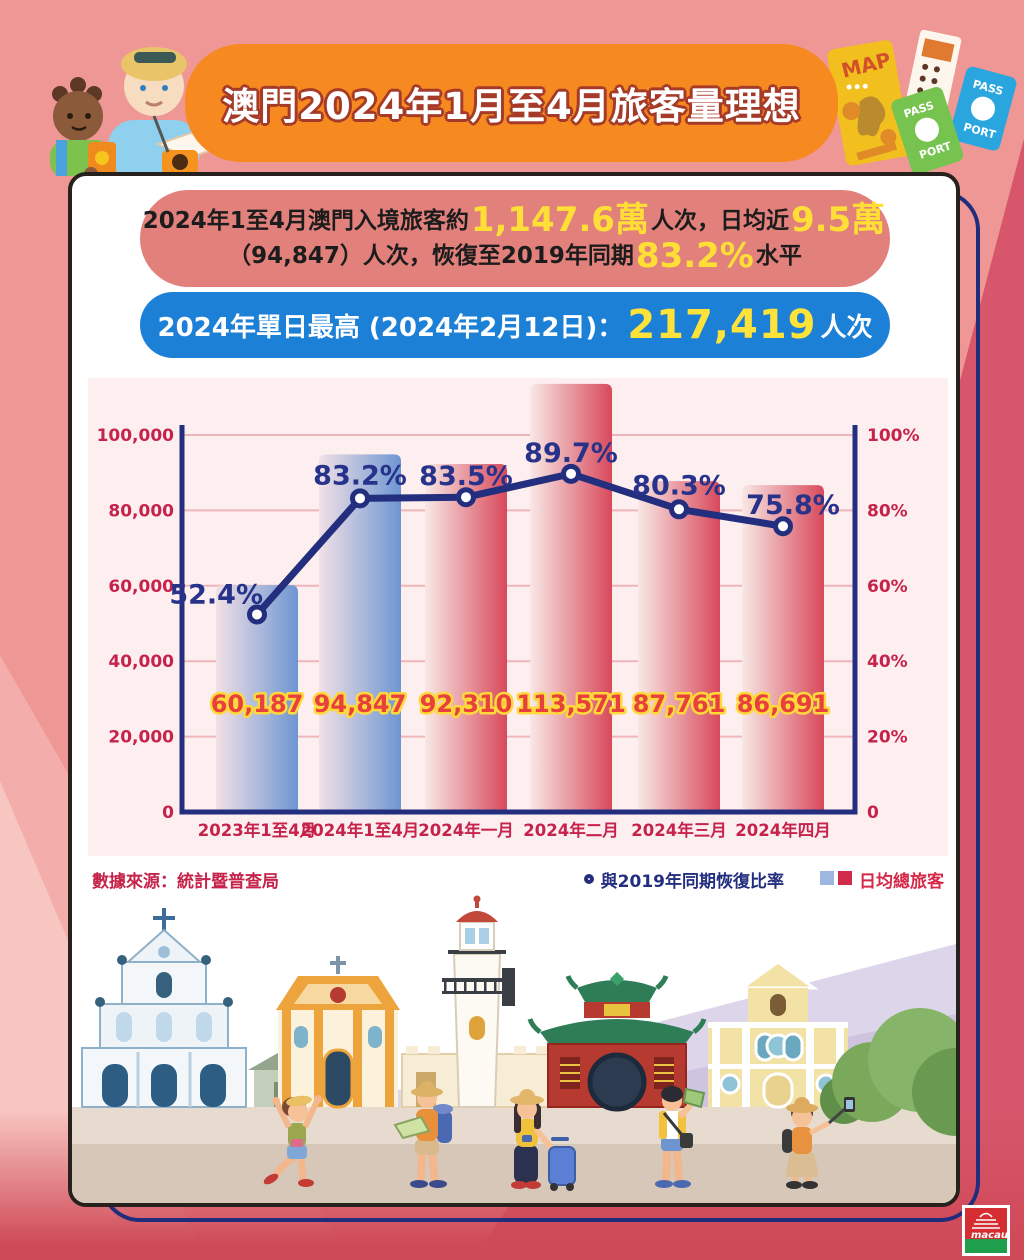 Image resolution: width=1024 pixels, height=1260 pixels. I want to click on legend-line-item: 與2019年同期恢復比率, so click(683, 879).